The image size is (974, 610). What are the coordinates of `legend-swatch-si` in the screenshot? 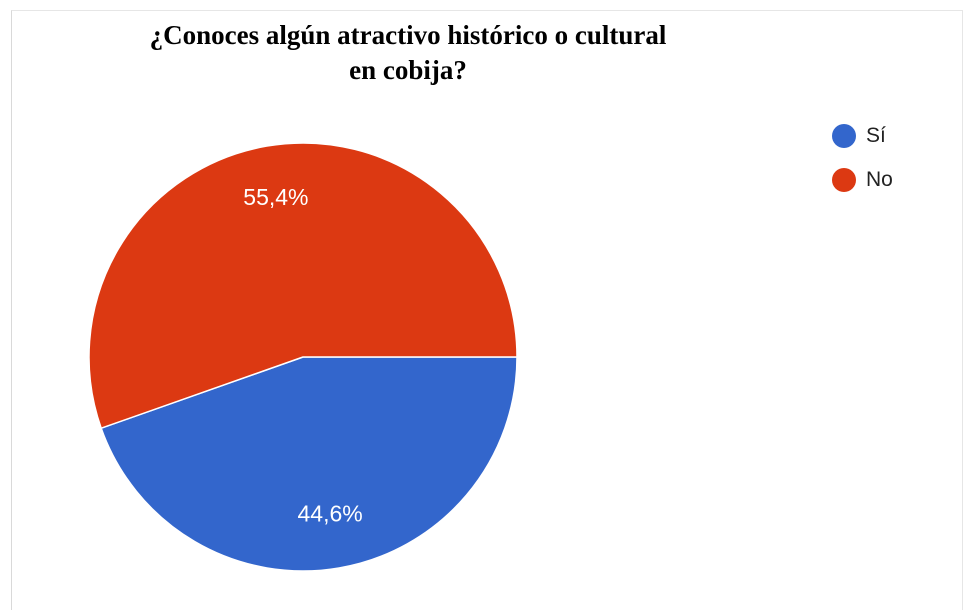 It's located at (844, 136).